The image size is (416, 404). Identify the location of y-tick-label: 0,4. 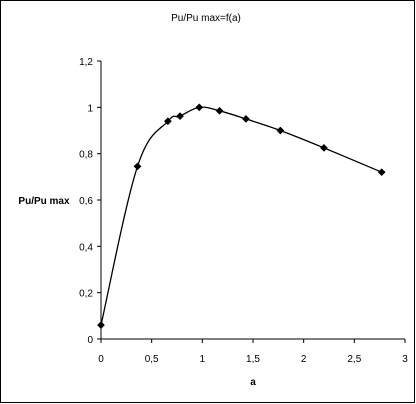
(86, 247).